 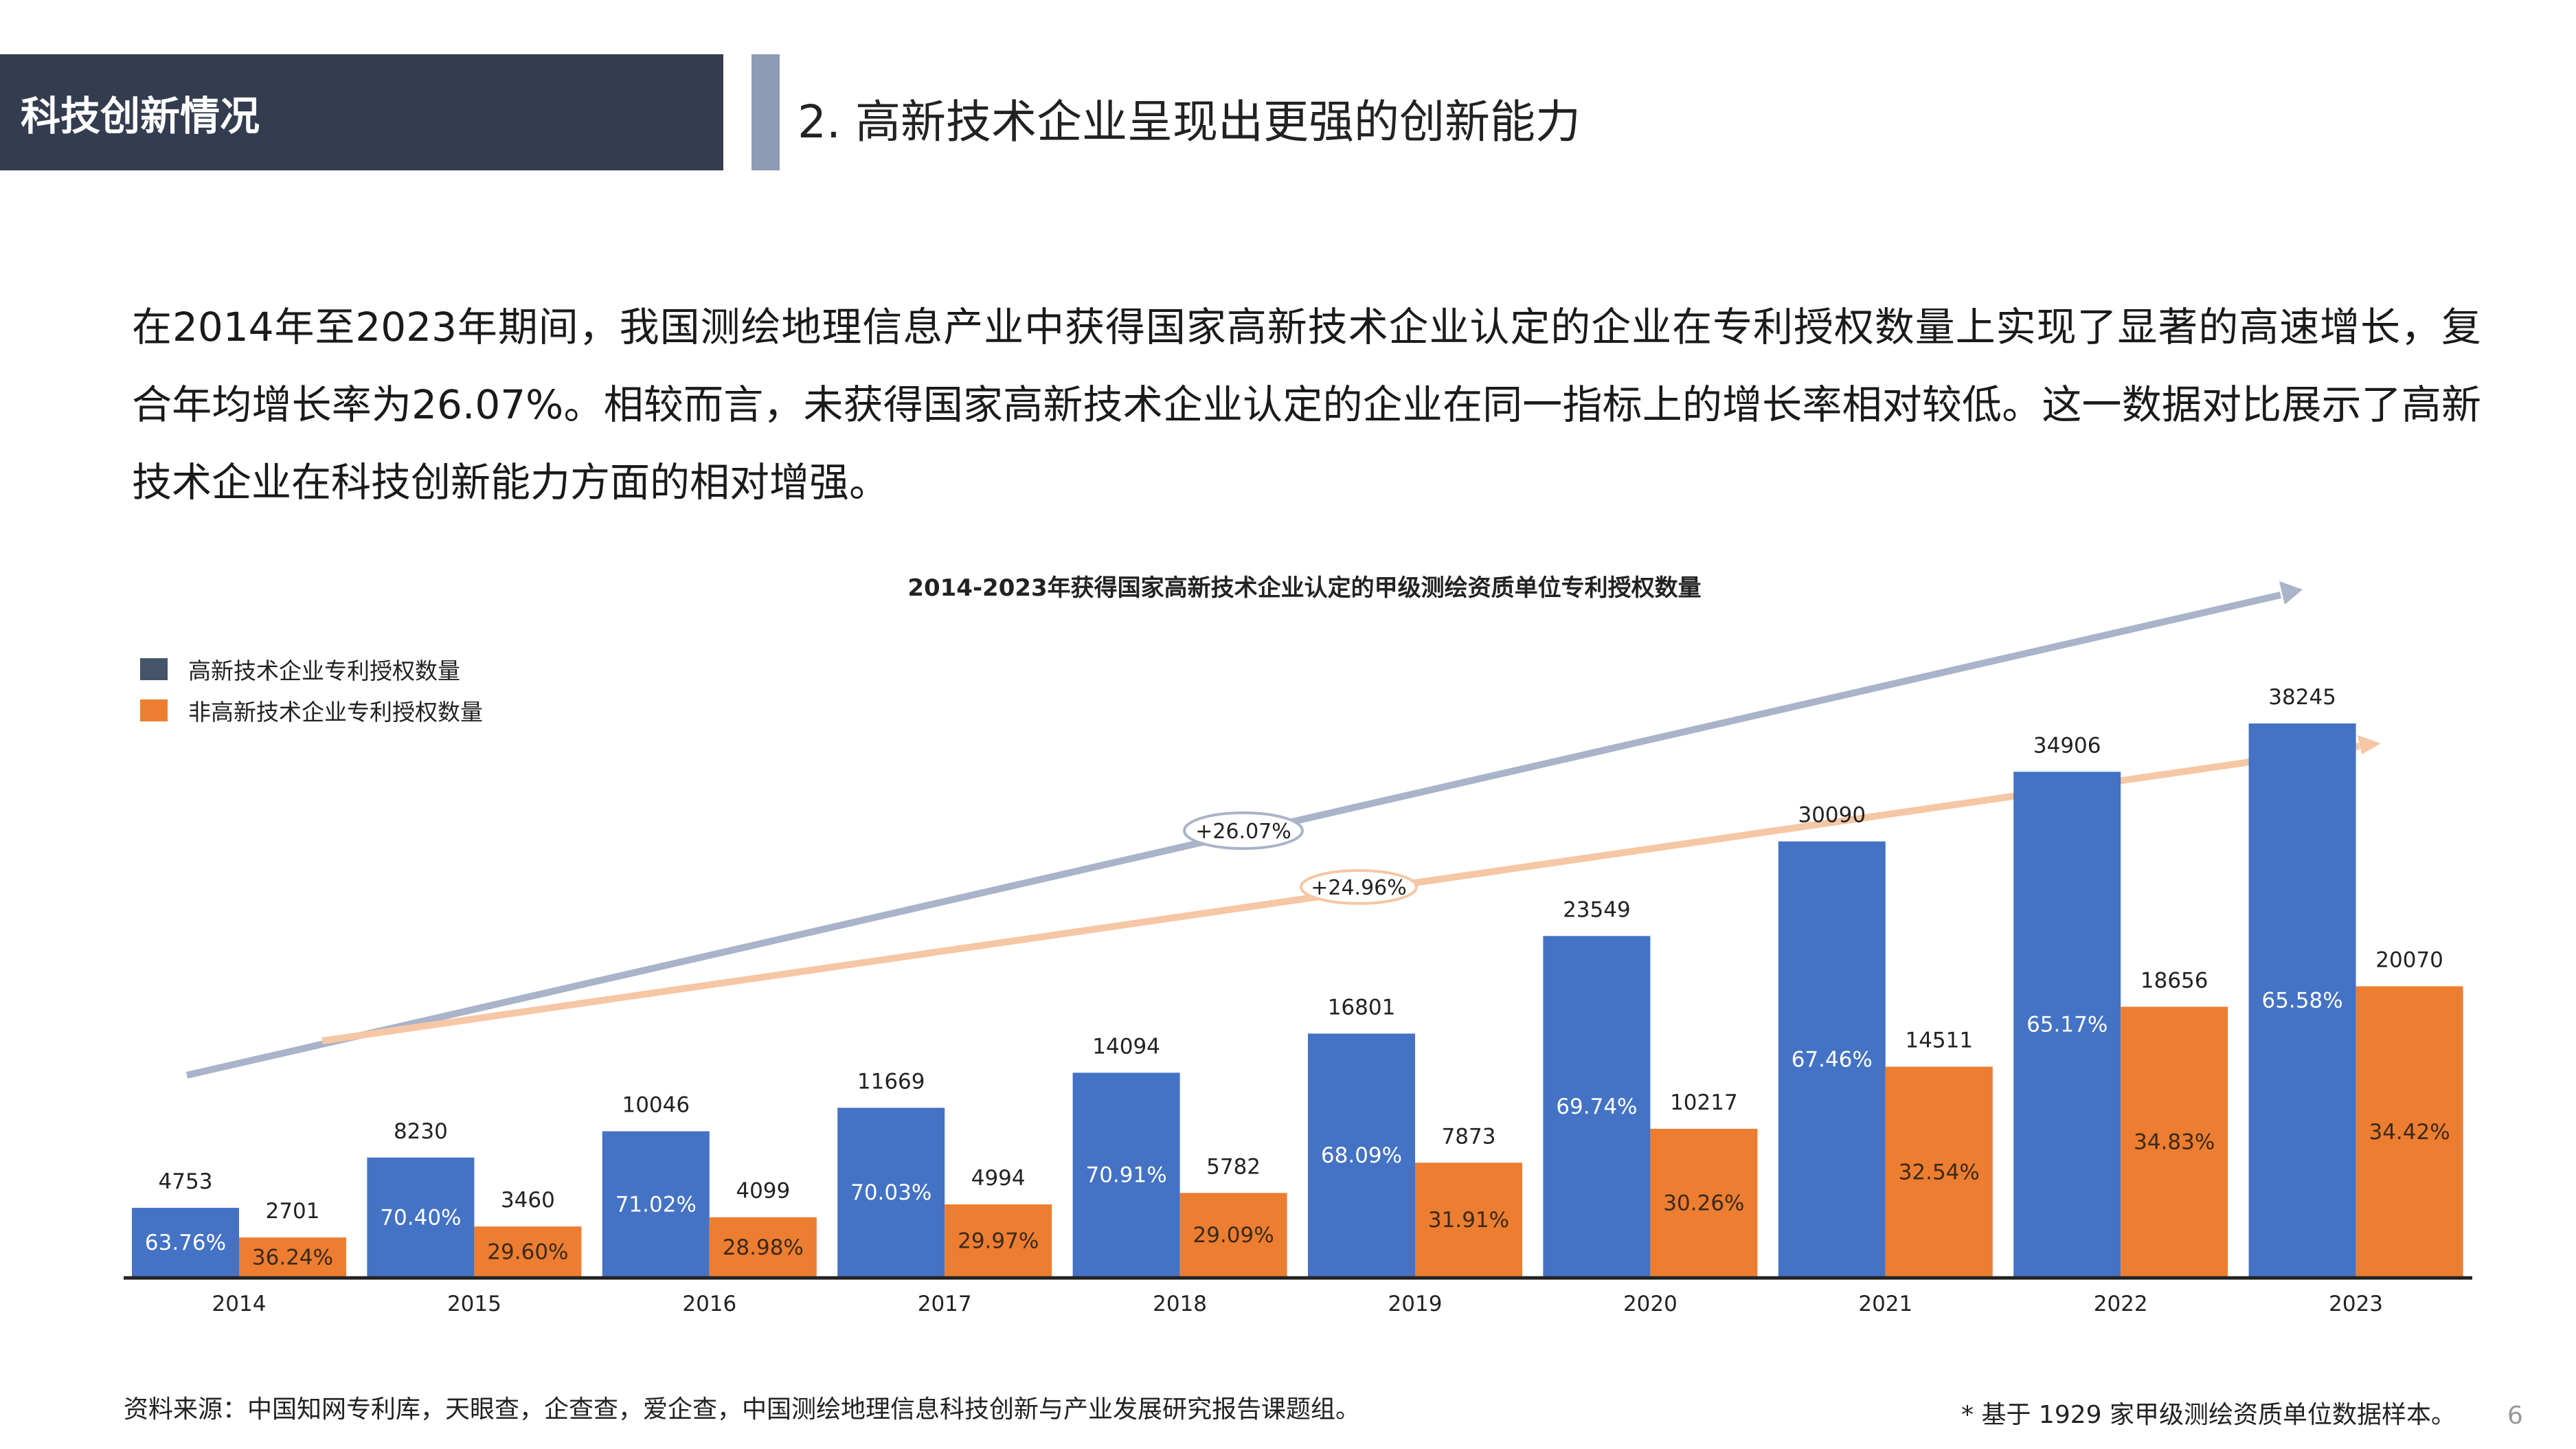 I want to click on share-label: 29.09%, so click(x=1233, y=1235).